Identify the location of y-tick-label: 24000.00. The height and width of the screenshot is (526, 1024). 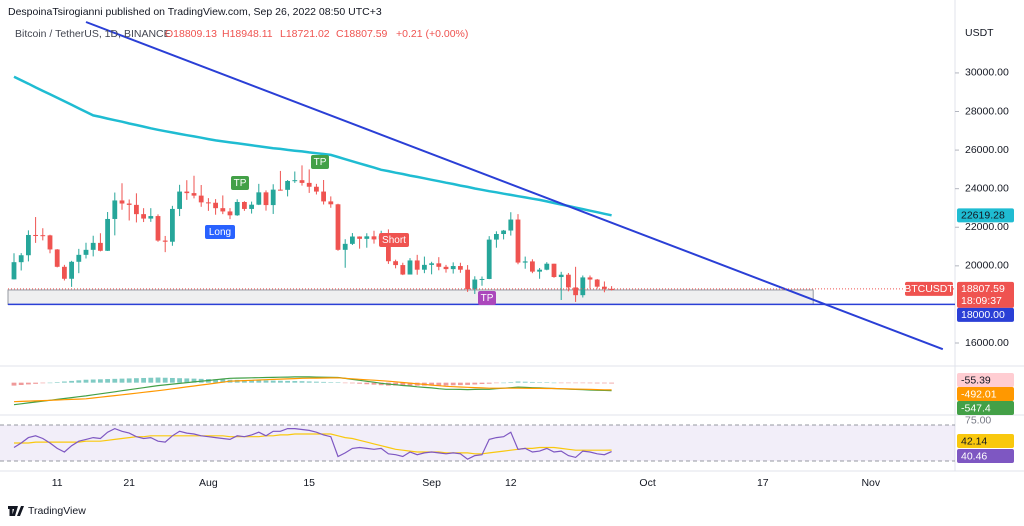
(987, 188).